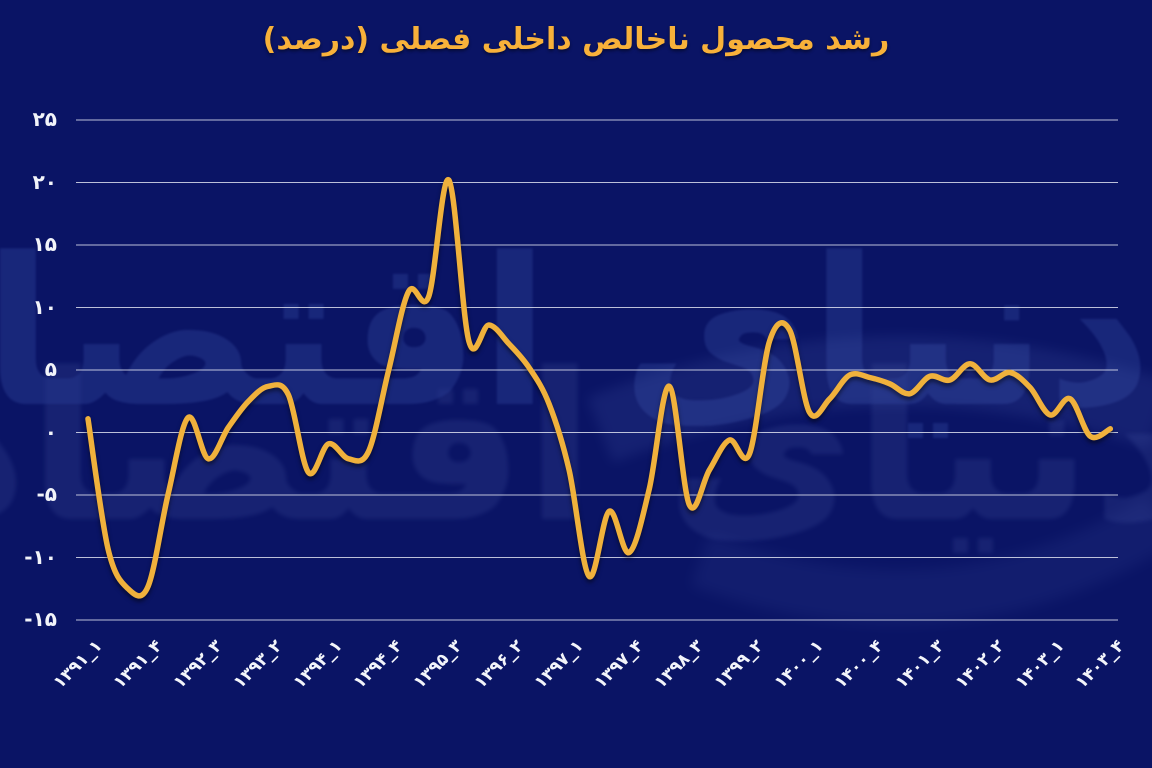 The width and height of the screenshot is (1152, 768). I want to click on y-axis-label: -۵, so click(46, 494).